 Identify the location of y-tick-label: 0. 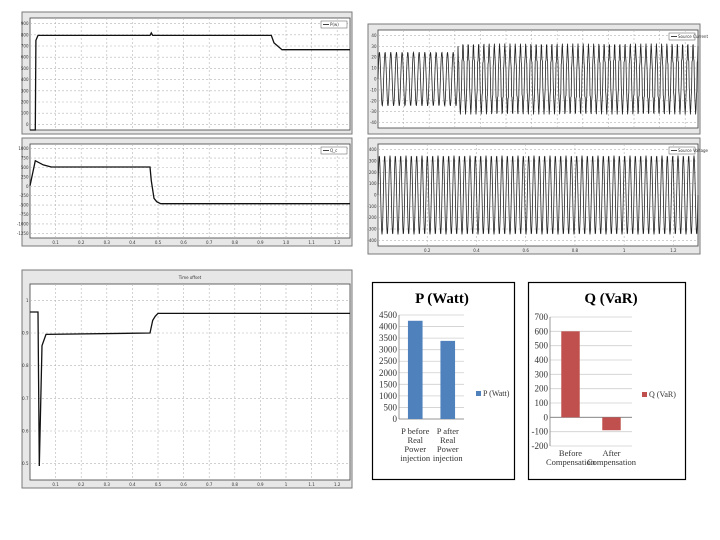
(546, 417).